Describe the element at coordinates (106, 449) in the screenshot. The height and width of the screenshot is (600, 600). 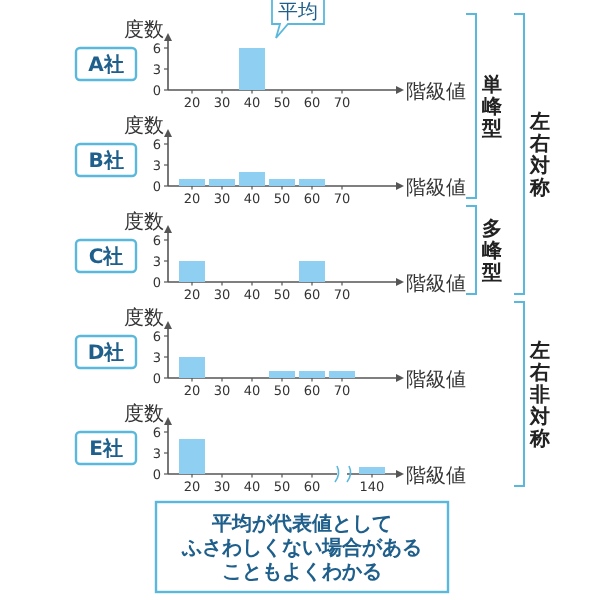
I see `text: E社` at that location.